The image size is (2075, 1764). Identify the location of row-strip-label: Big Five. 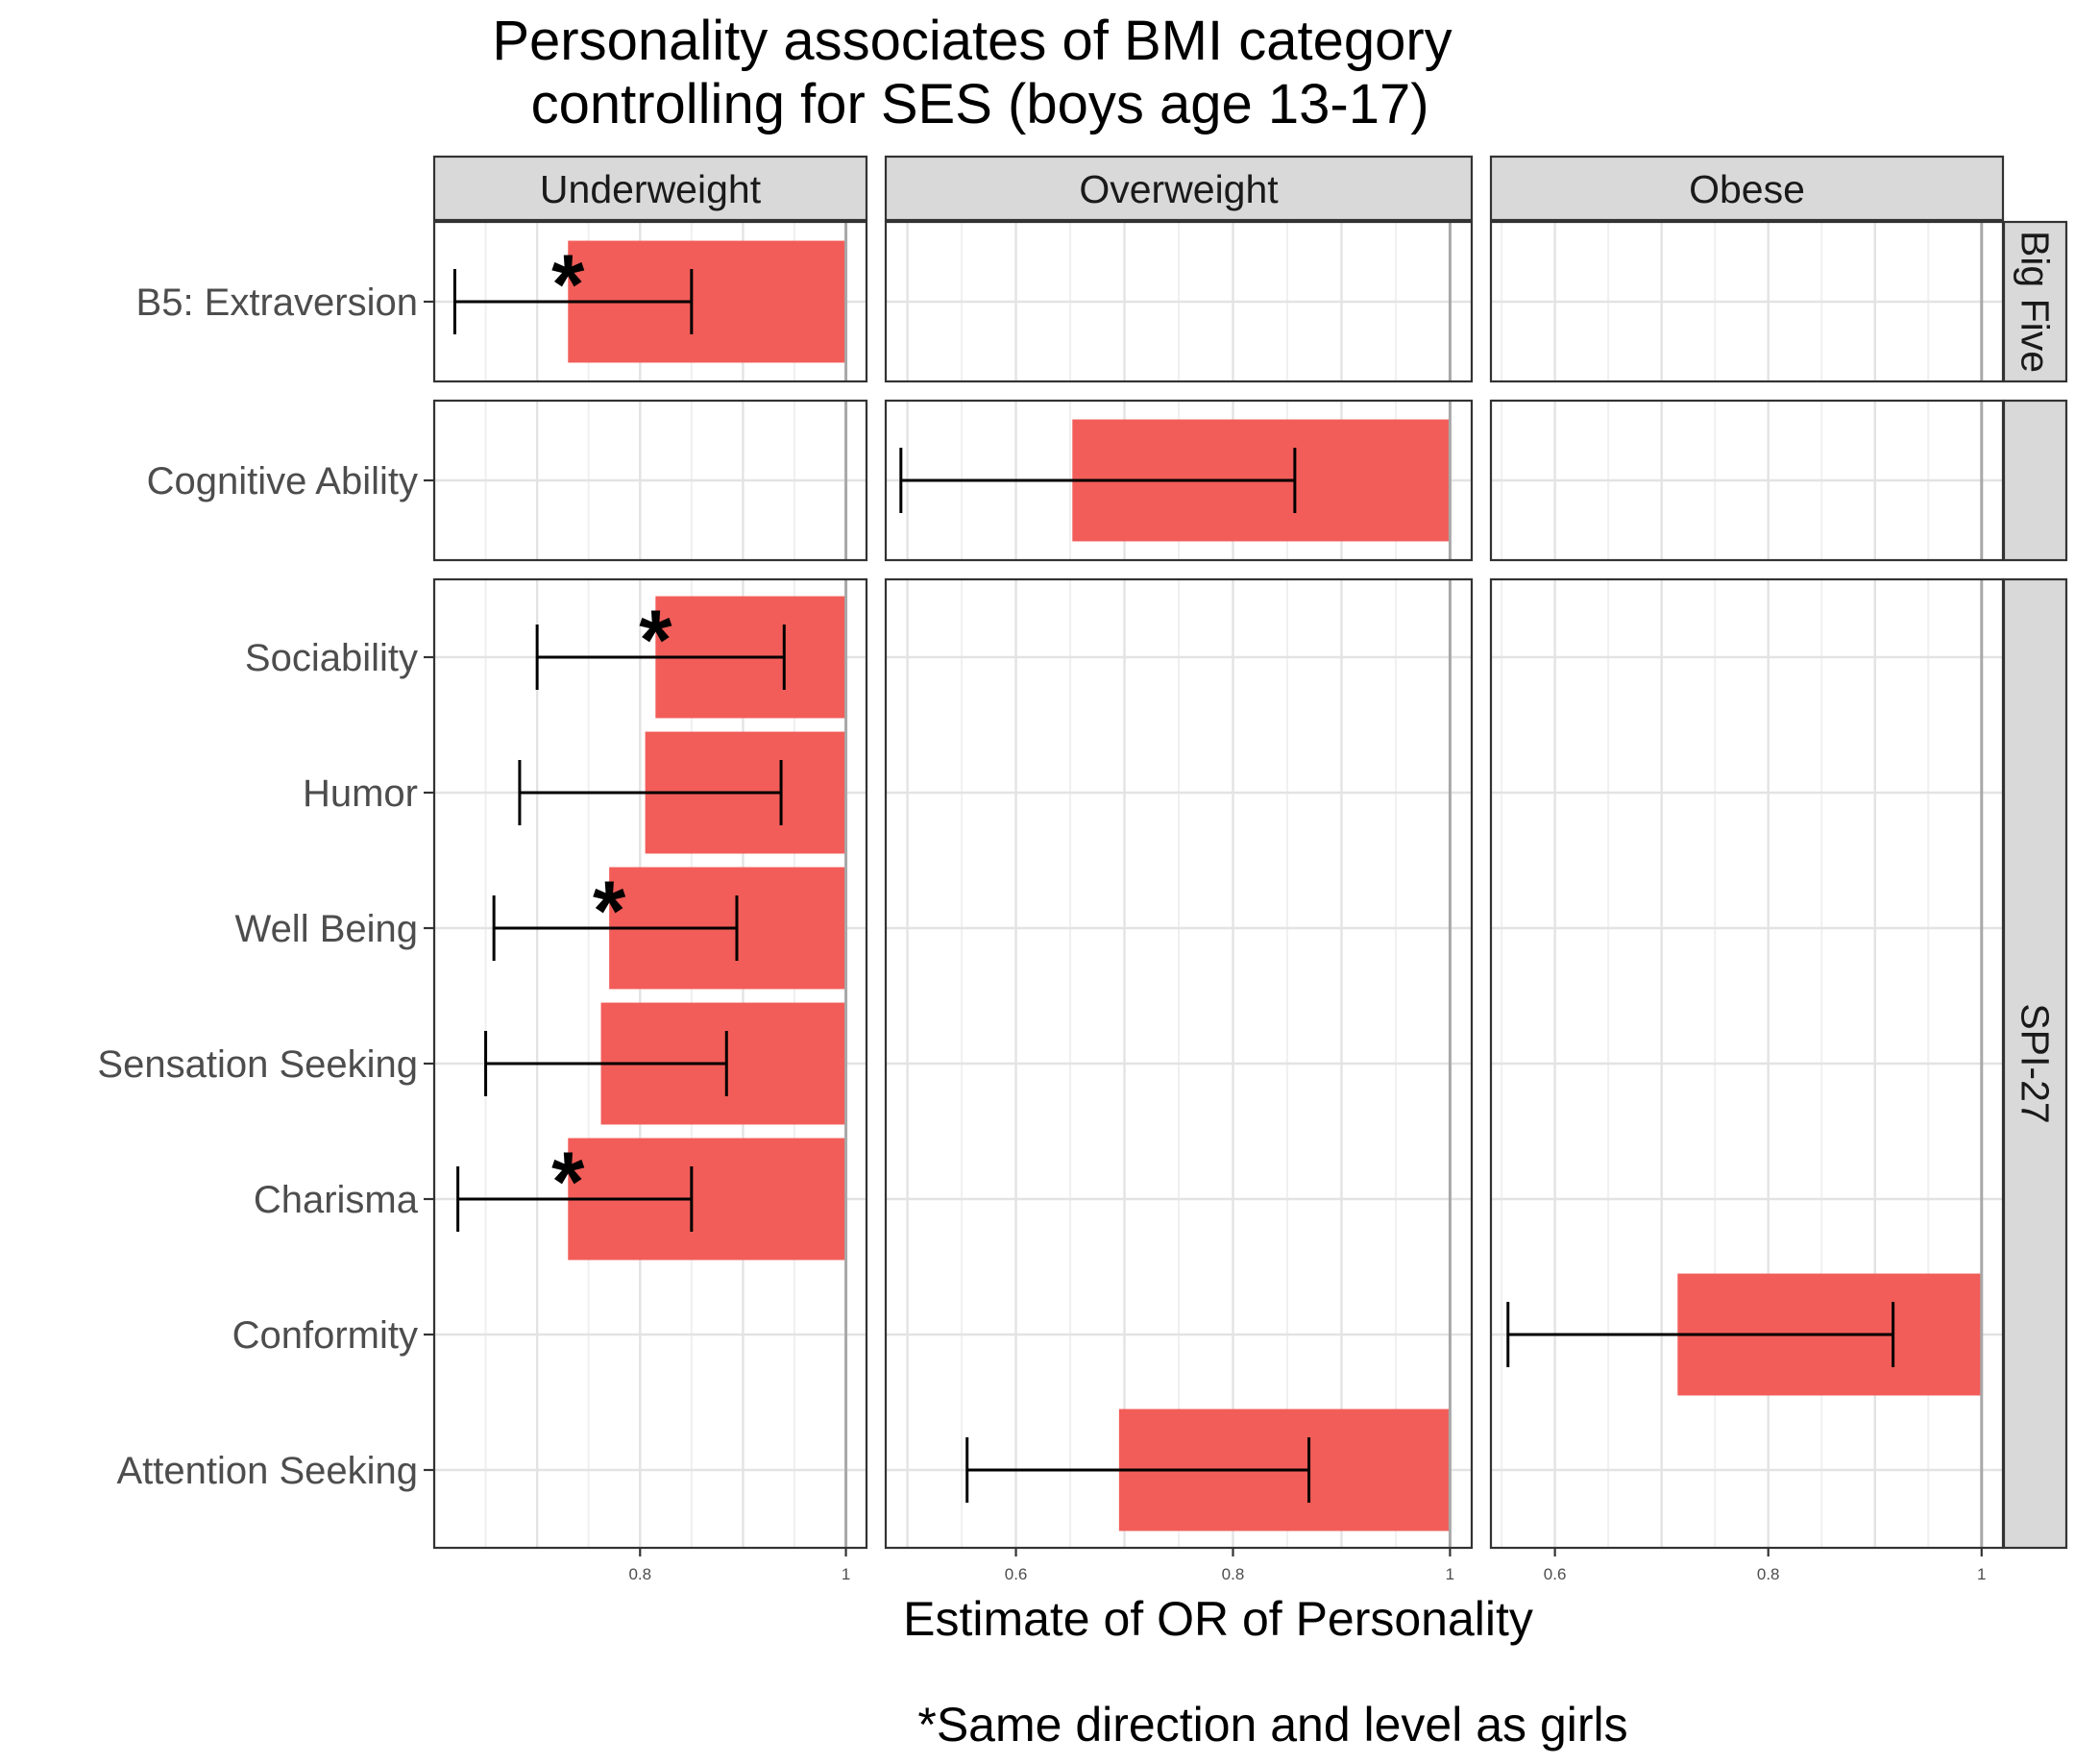
(2036, 302).